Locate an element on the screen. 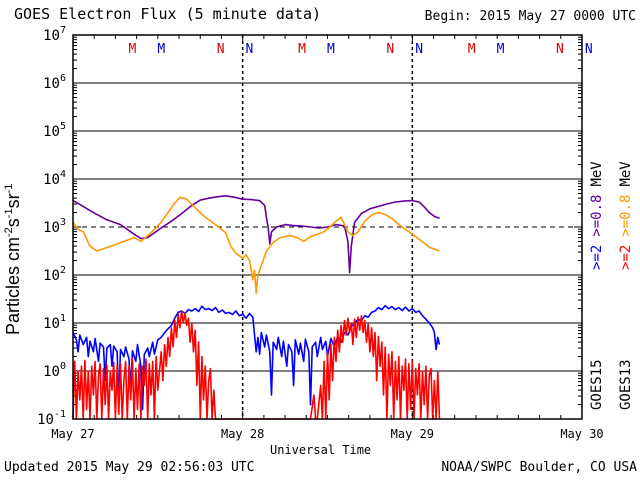 The image size is (640, 480). y-tick-label: 10⁷ is located at coordinates (54, 34).